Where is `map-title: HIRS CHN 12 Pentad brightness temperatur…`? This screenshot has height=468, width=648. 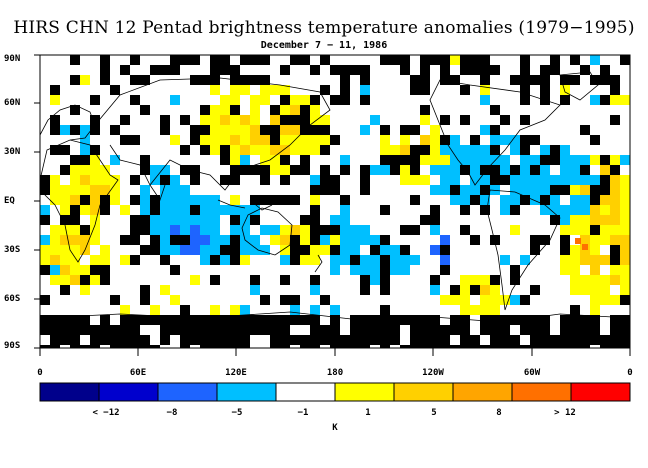
map-title: HIRS CHN 12 Pentad brightness temperatur… is located at coordinates (324, 28).